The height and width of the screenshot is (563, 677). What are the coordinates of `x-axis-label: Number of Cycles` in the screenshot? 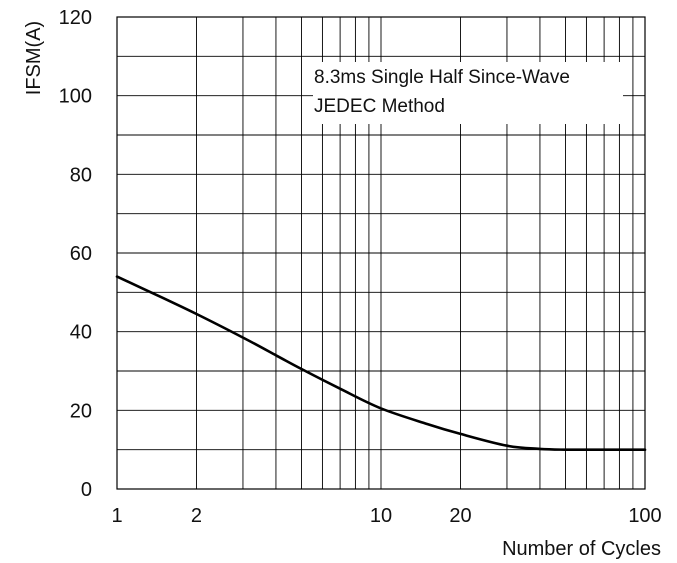 It's located at (581, 549).